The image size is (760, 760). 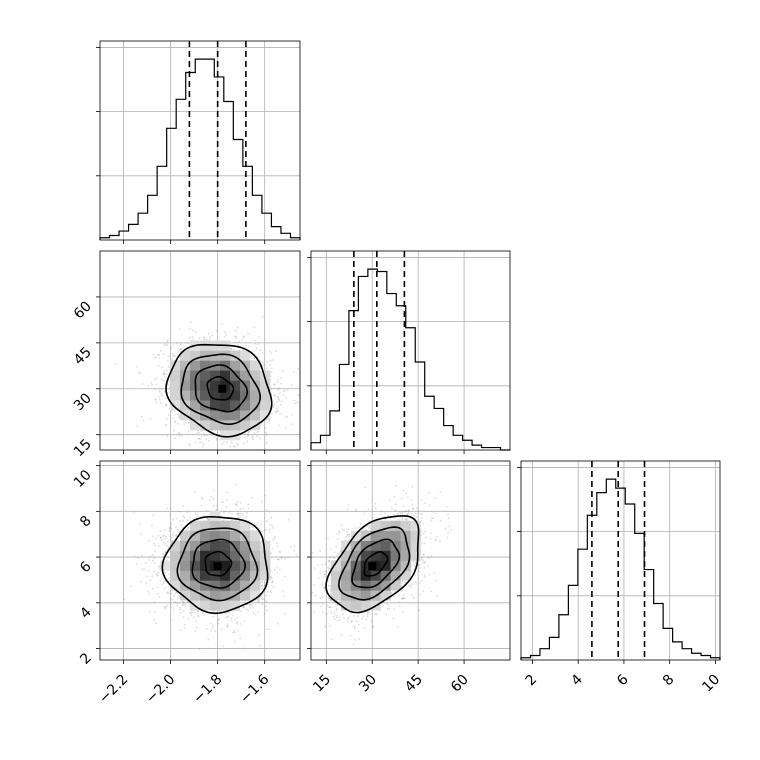 I want to click on x-tick-label-2-1: 4, so click(x=577, y=680).